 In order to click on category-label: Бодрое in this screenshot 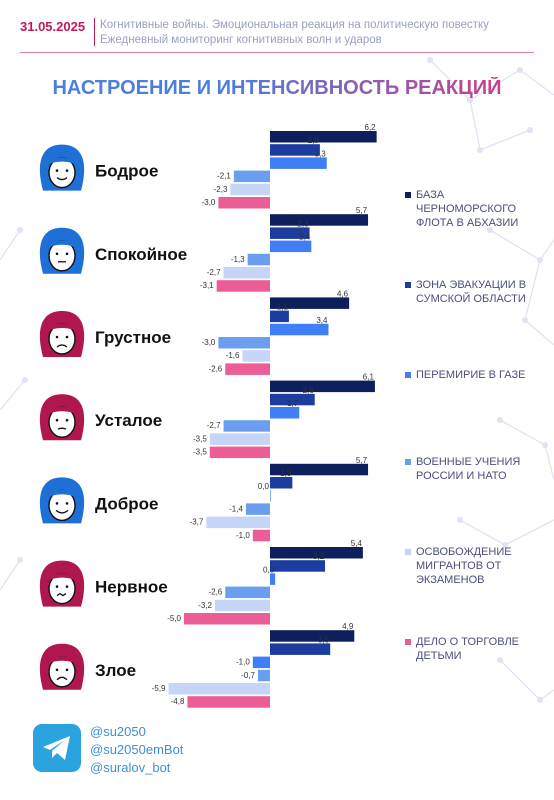, I will do `click(126, 171)`.